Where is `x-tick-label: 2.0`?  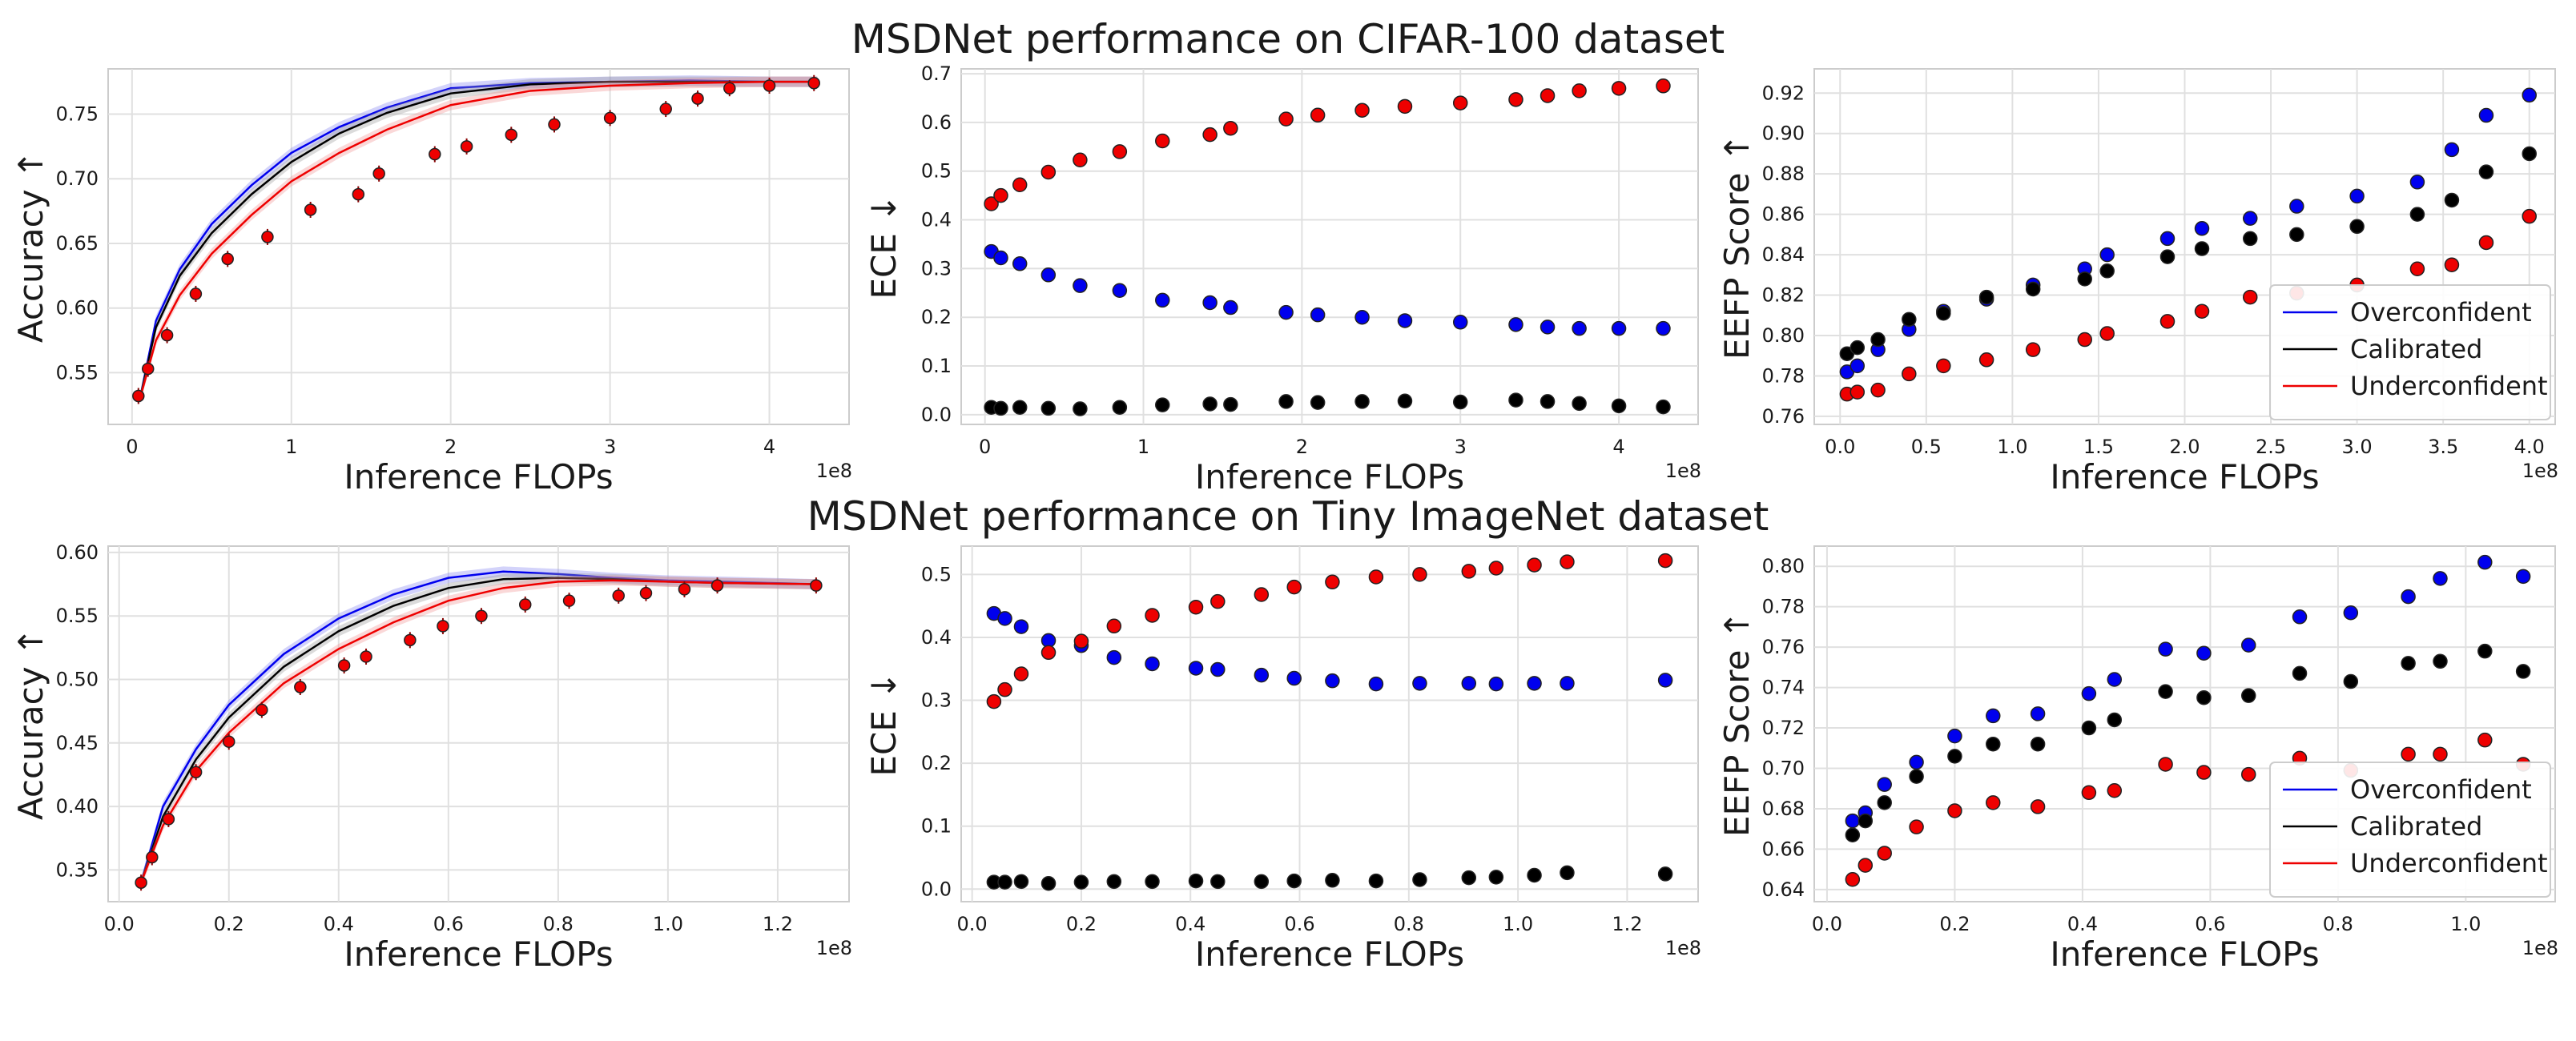
x-tick-label: 2.0 is located at coordinates (2184, 447).